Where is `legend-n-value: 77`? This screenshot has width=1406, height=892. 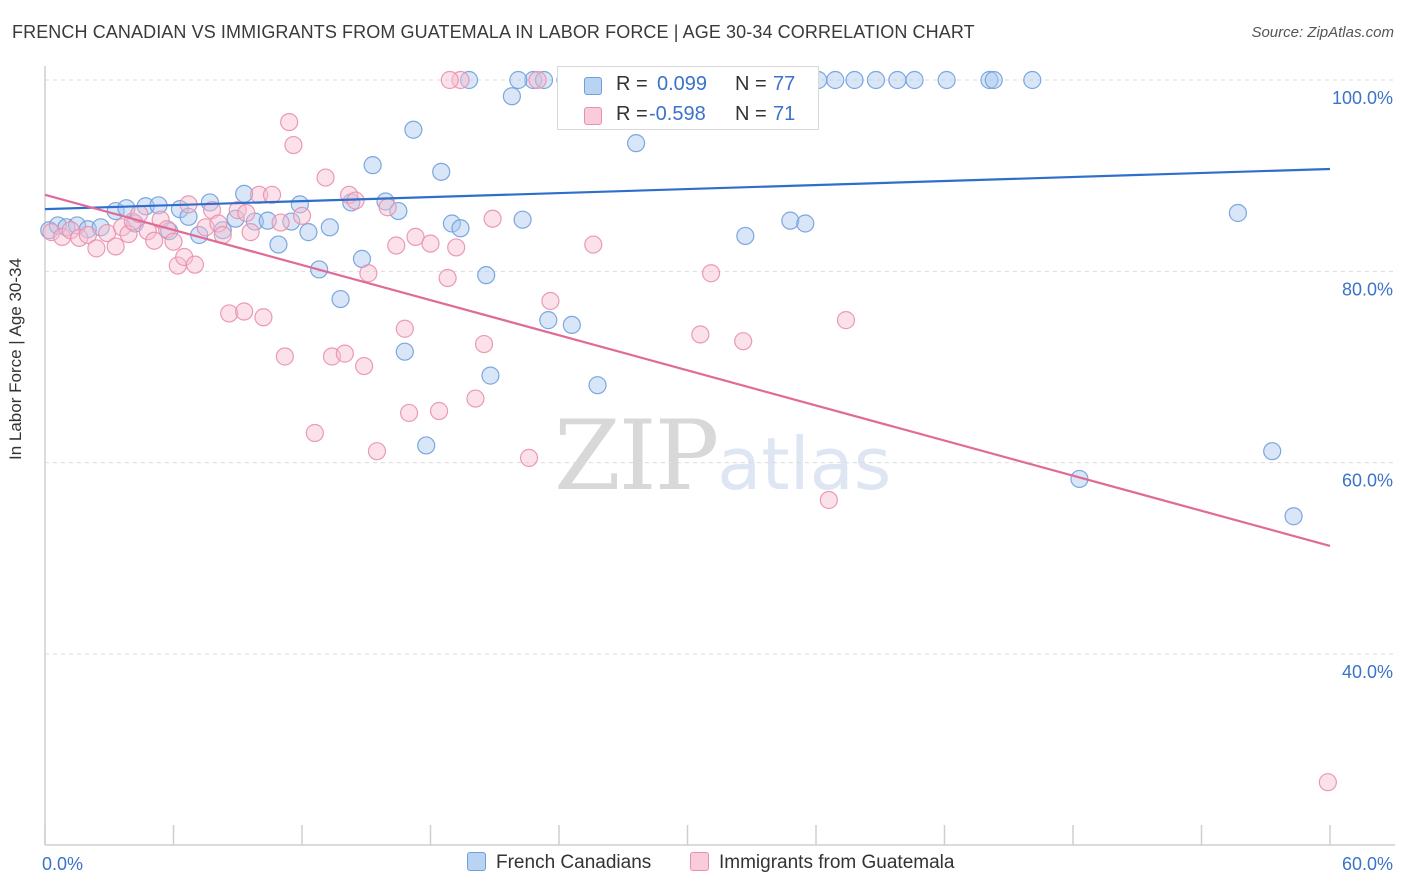
legend-n-value: 77 is located at coordinates (784, 84).